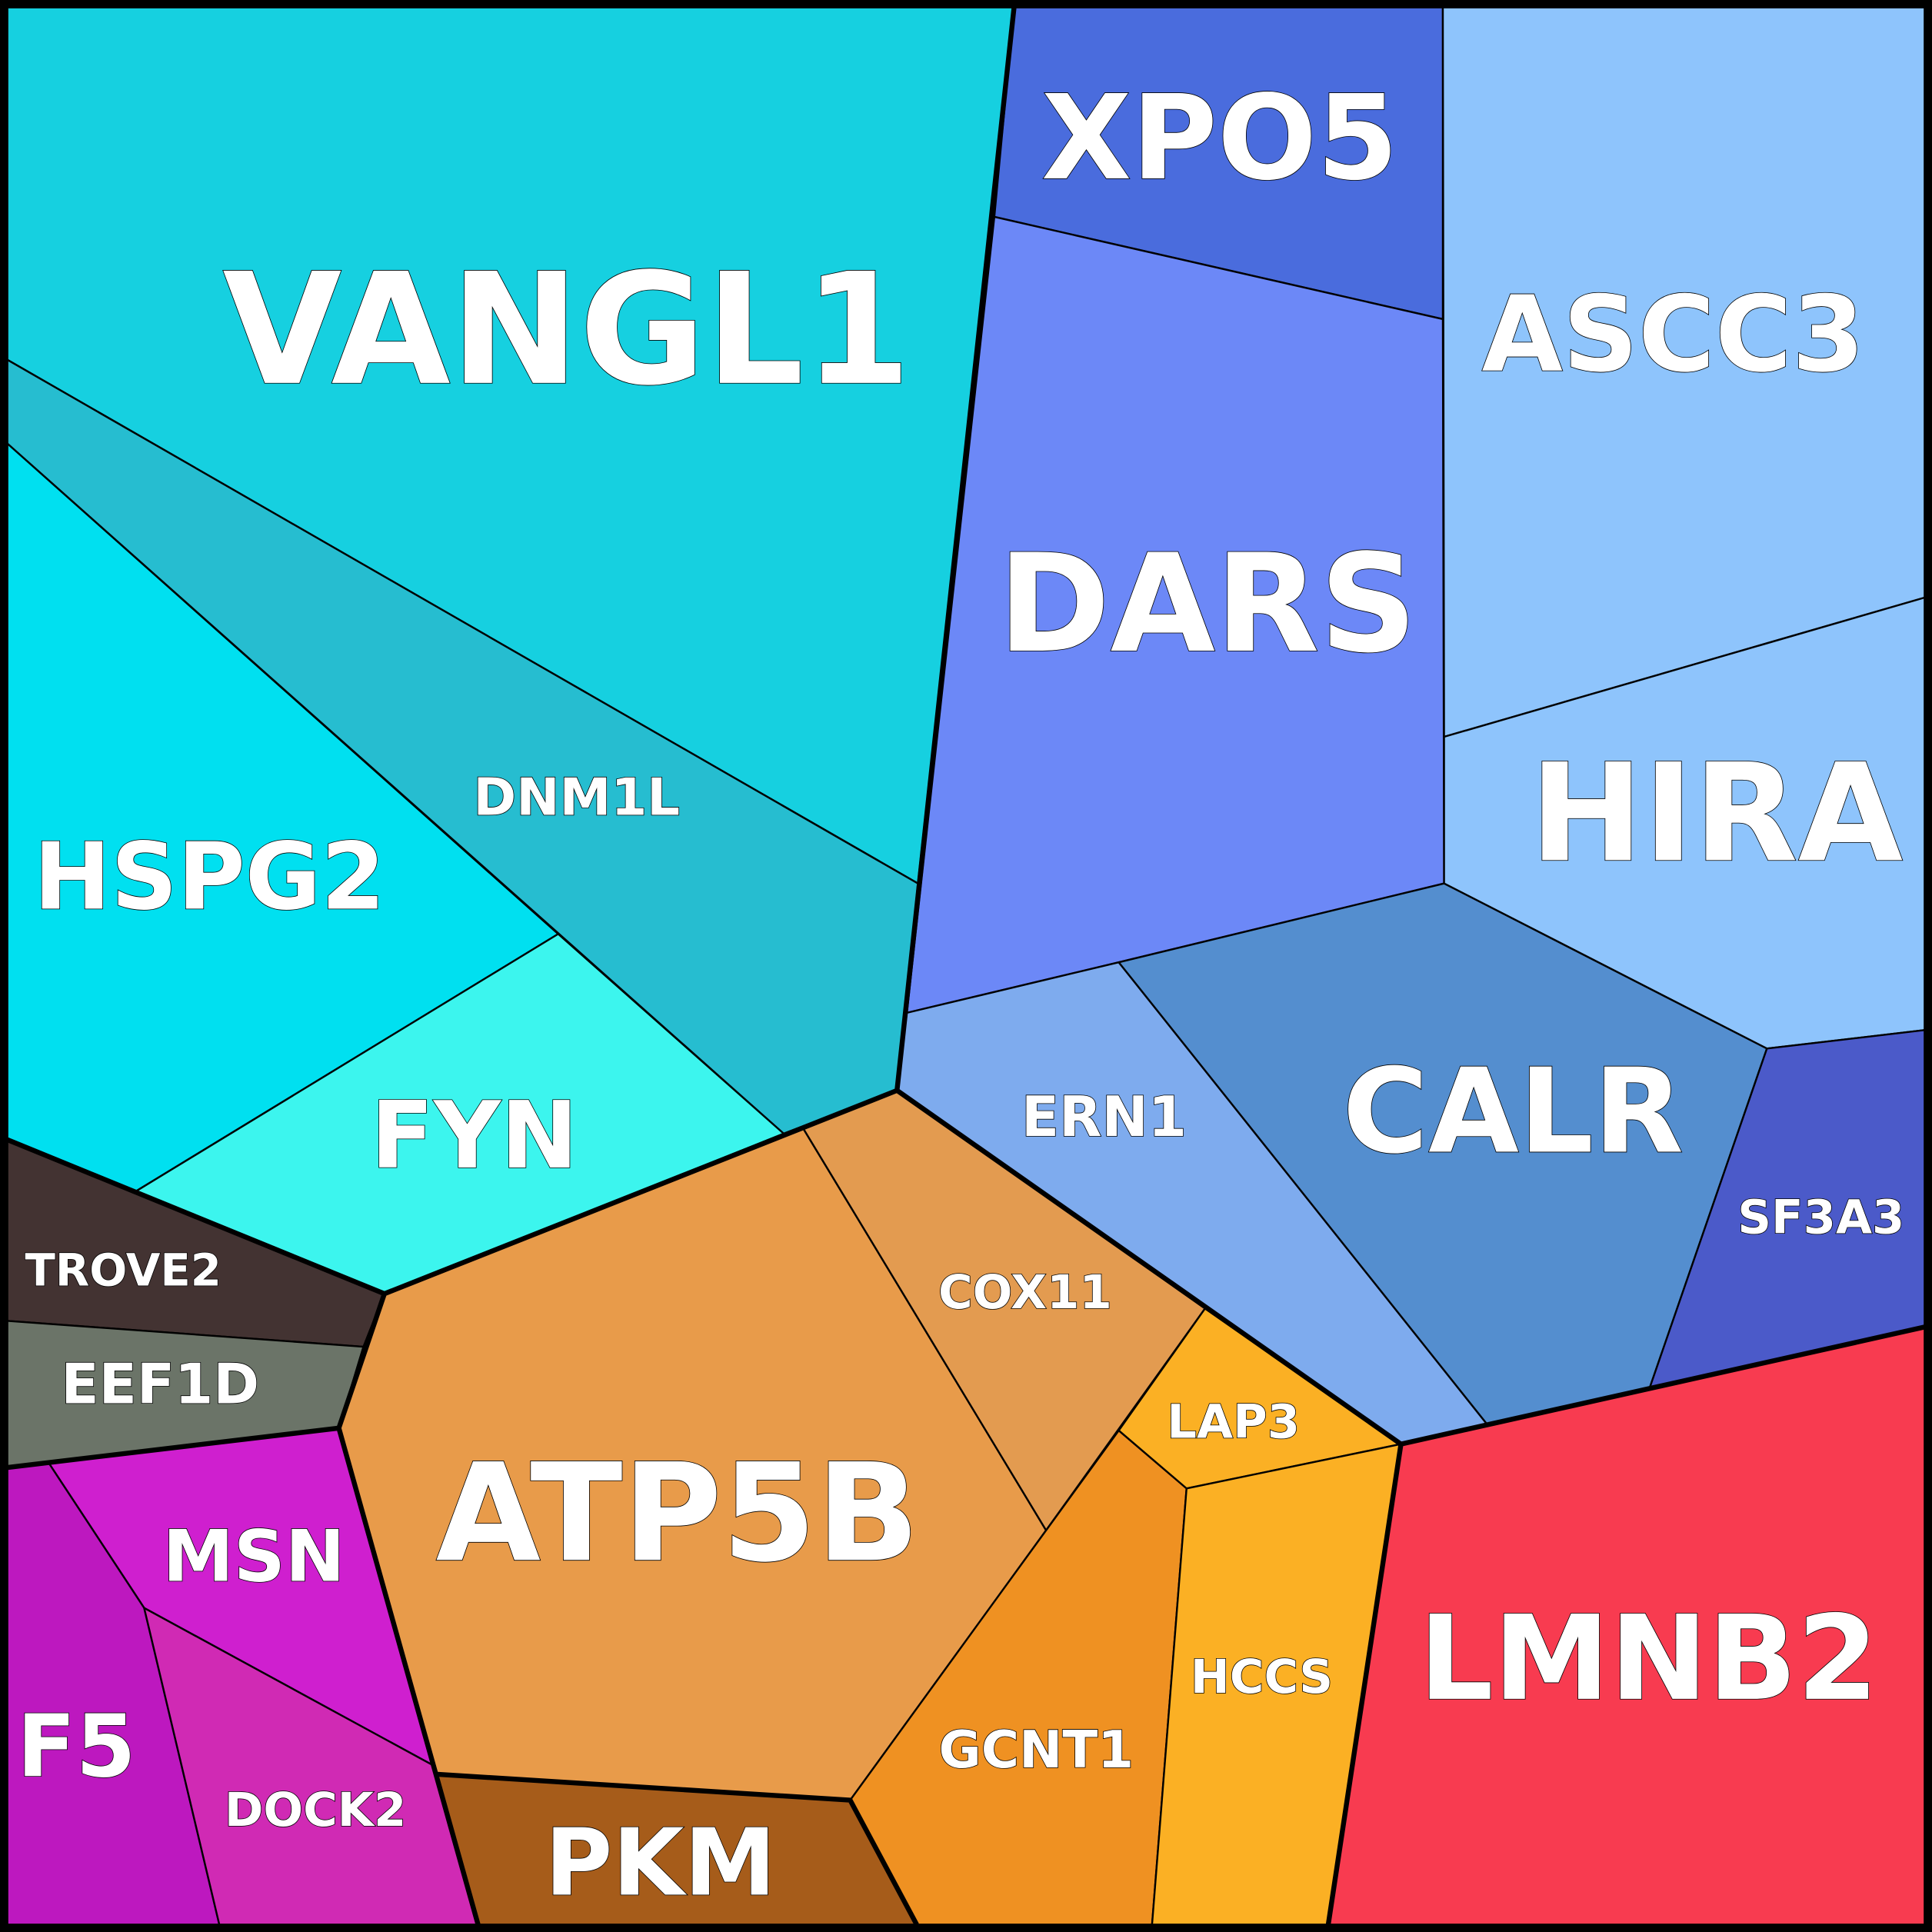  I want to click on cell-label: GCNT1, so click(1036, 1750).